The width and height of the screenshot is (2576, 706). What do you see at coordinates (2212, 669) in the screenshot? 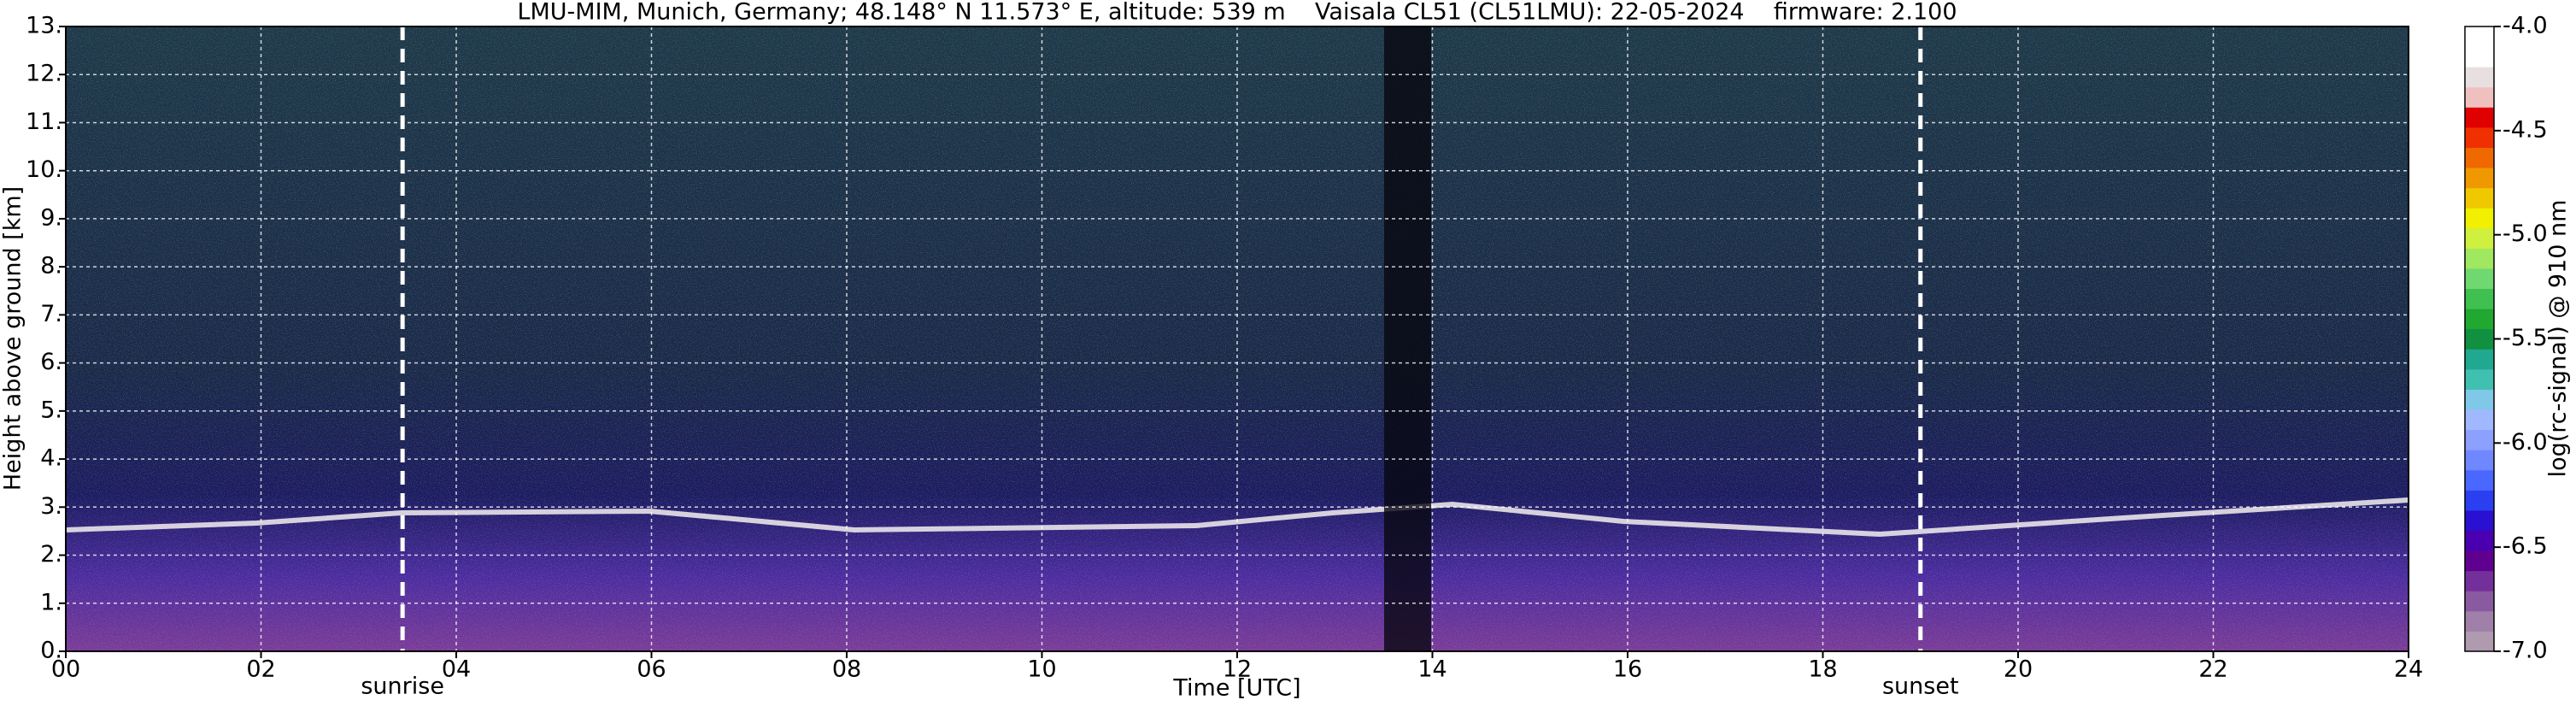
I see `x-tick-label: 22` at bounding box center [2212, 669].